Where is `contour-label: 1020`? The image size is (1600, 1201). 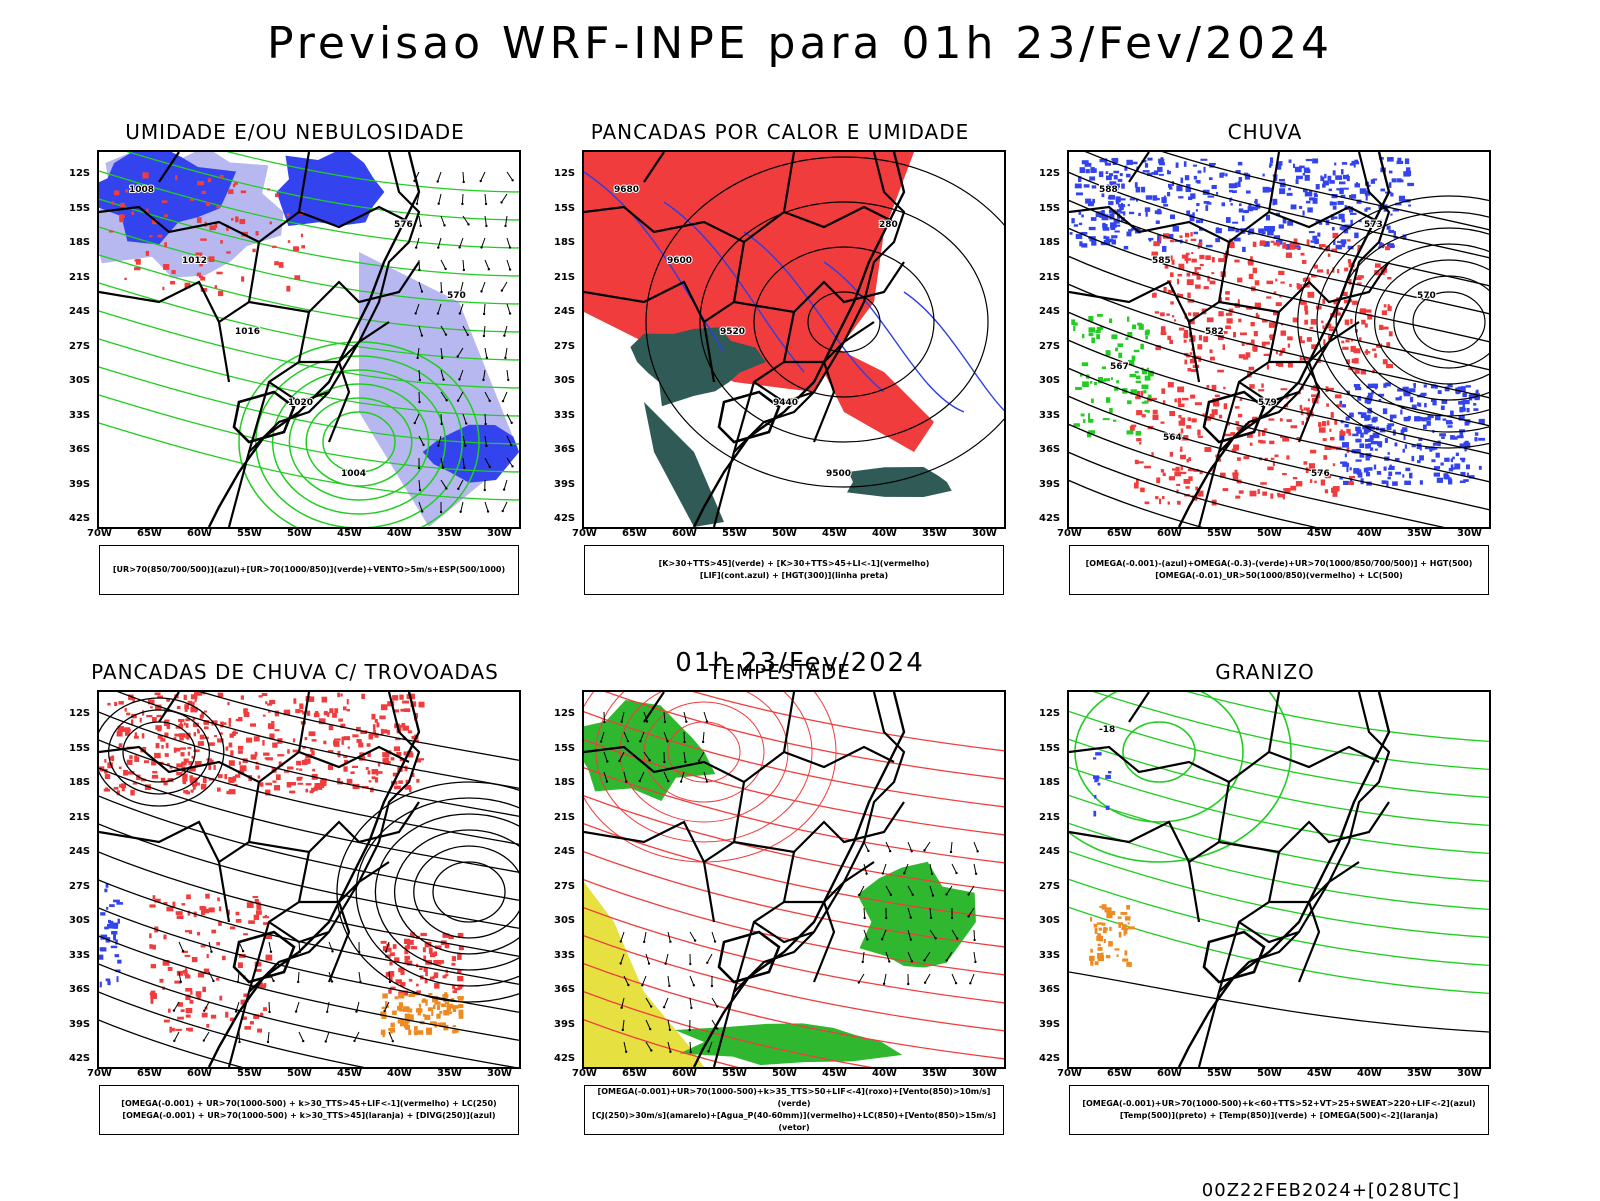
contour-label: 1020 is located at coordinates (300, 403).